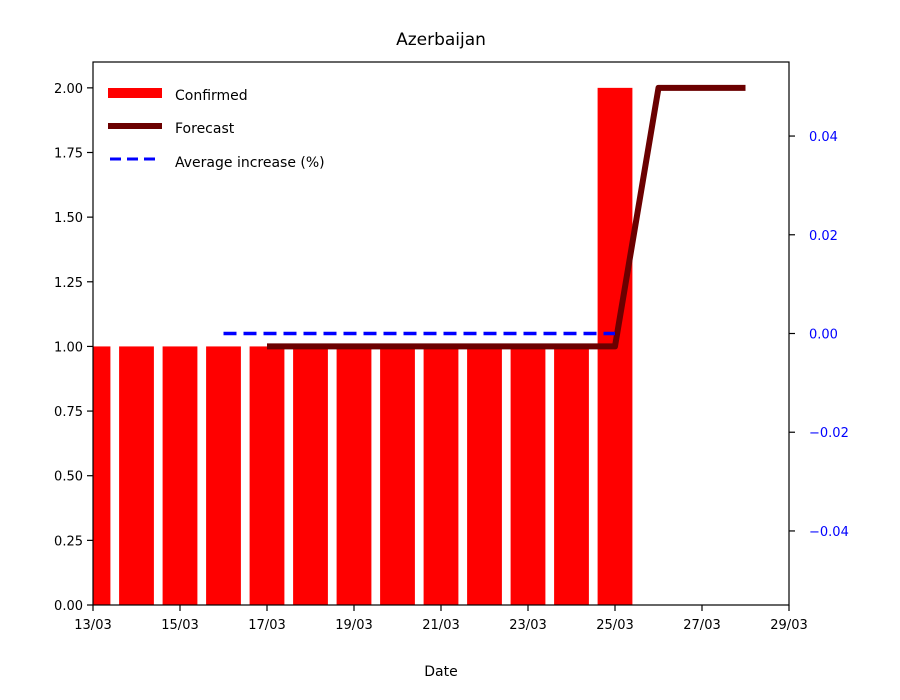 The height and width of the screenshot is (700, 900). Describe the element at coordinates (68, 154) in the screenshot. I see `y-left-tick-label: 1.75` at that location.